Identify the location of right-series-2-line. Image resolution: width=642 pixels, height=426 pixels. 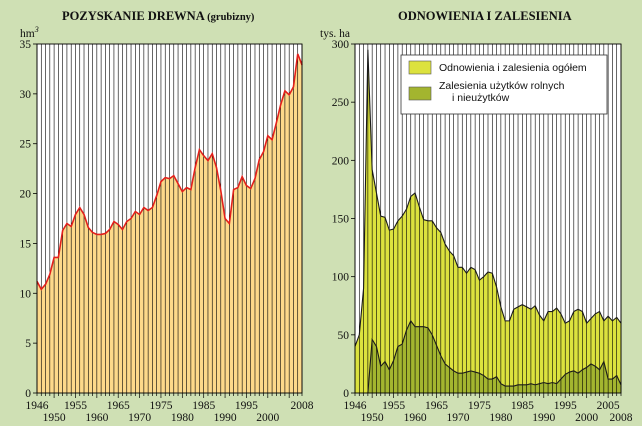
(494, 356).